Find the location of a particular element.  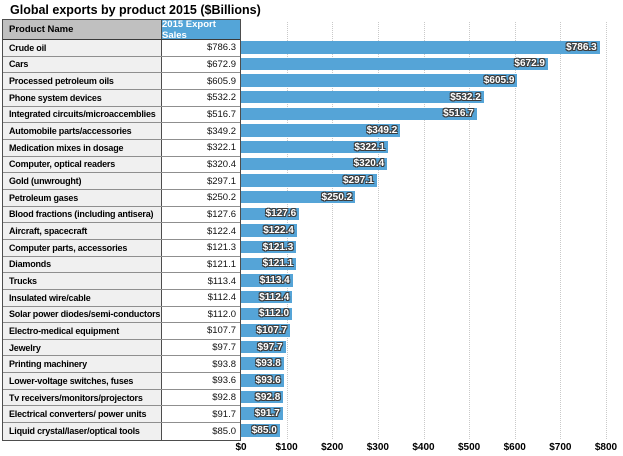

bar-value-label: $672.9 is located at coordinates (529, 64).